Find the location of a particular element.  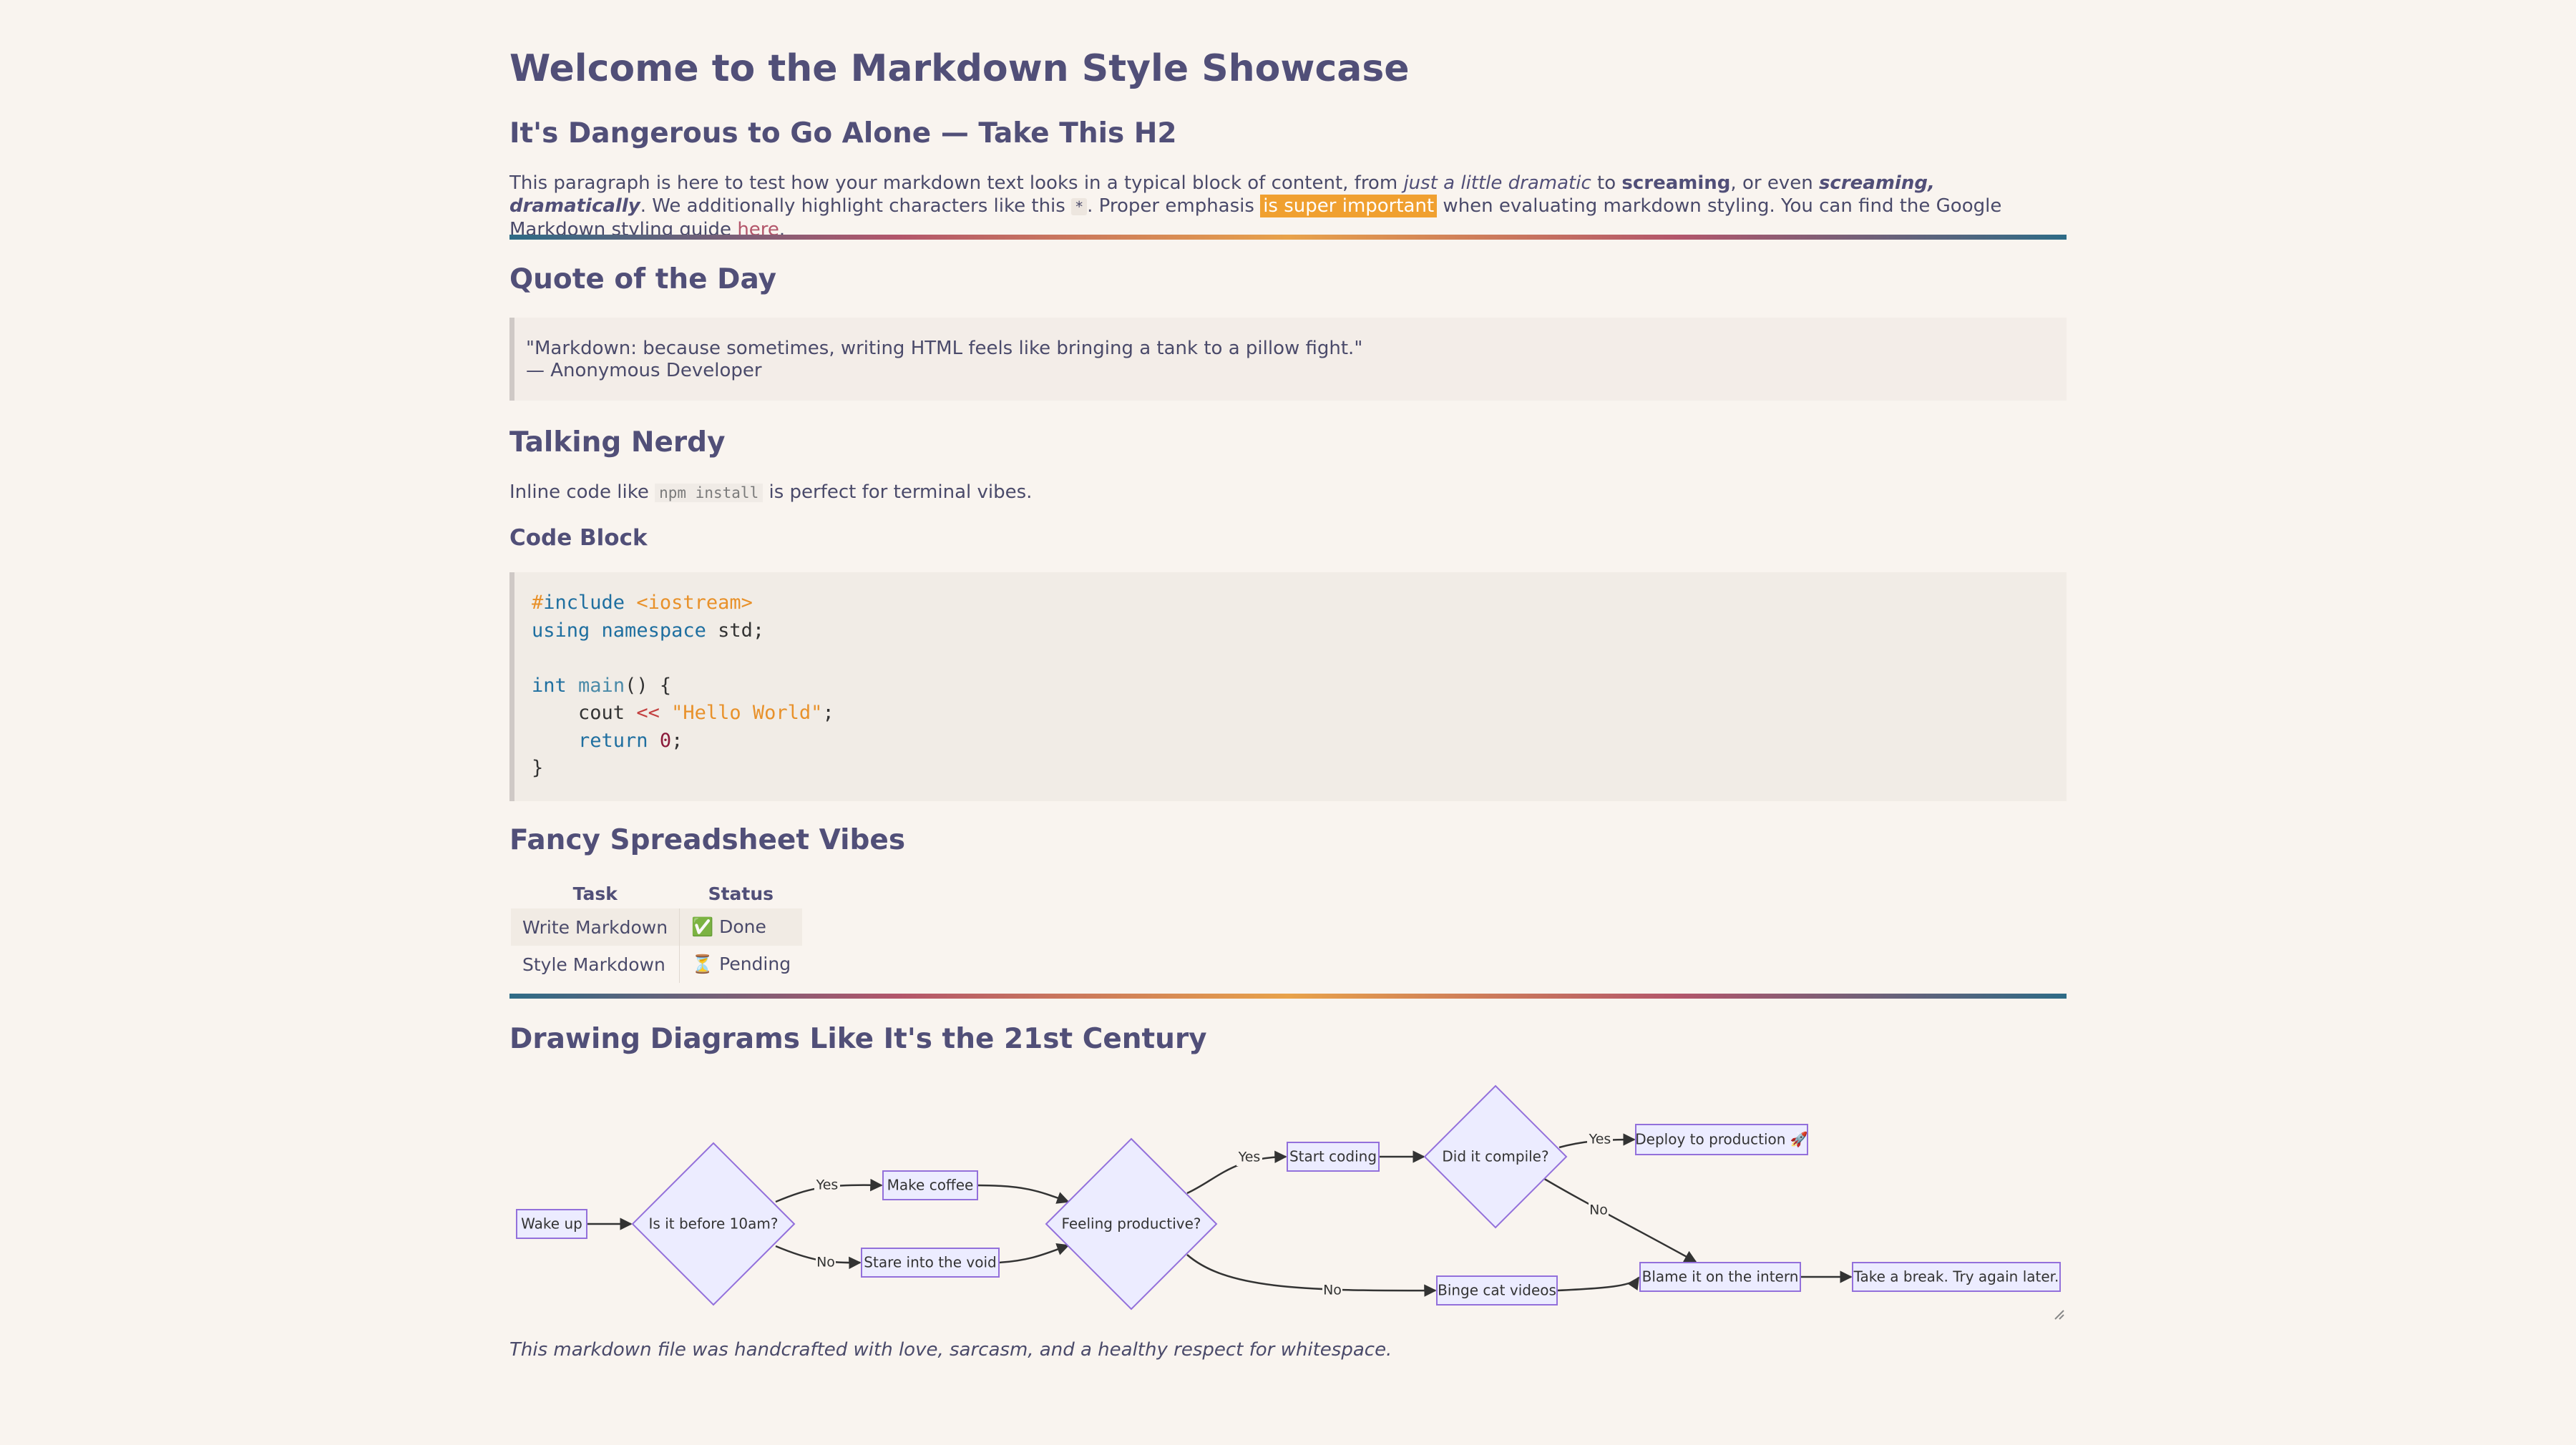

node-take-break is located at coordinates (1956, 1277).